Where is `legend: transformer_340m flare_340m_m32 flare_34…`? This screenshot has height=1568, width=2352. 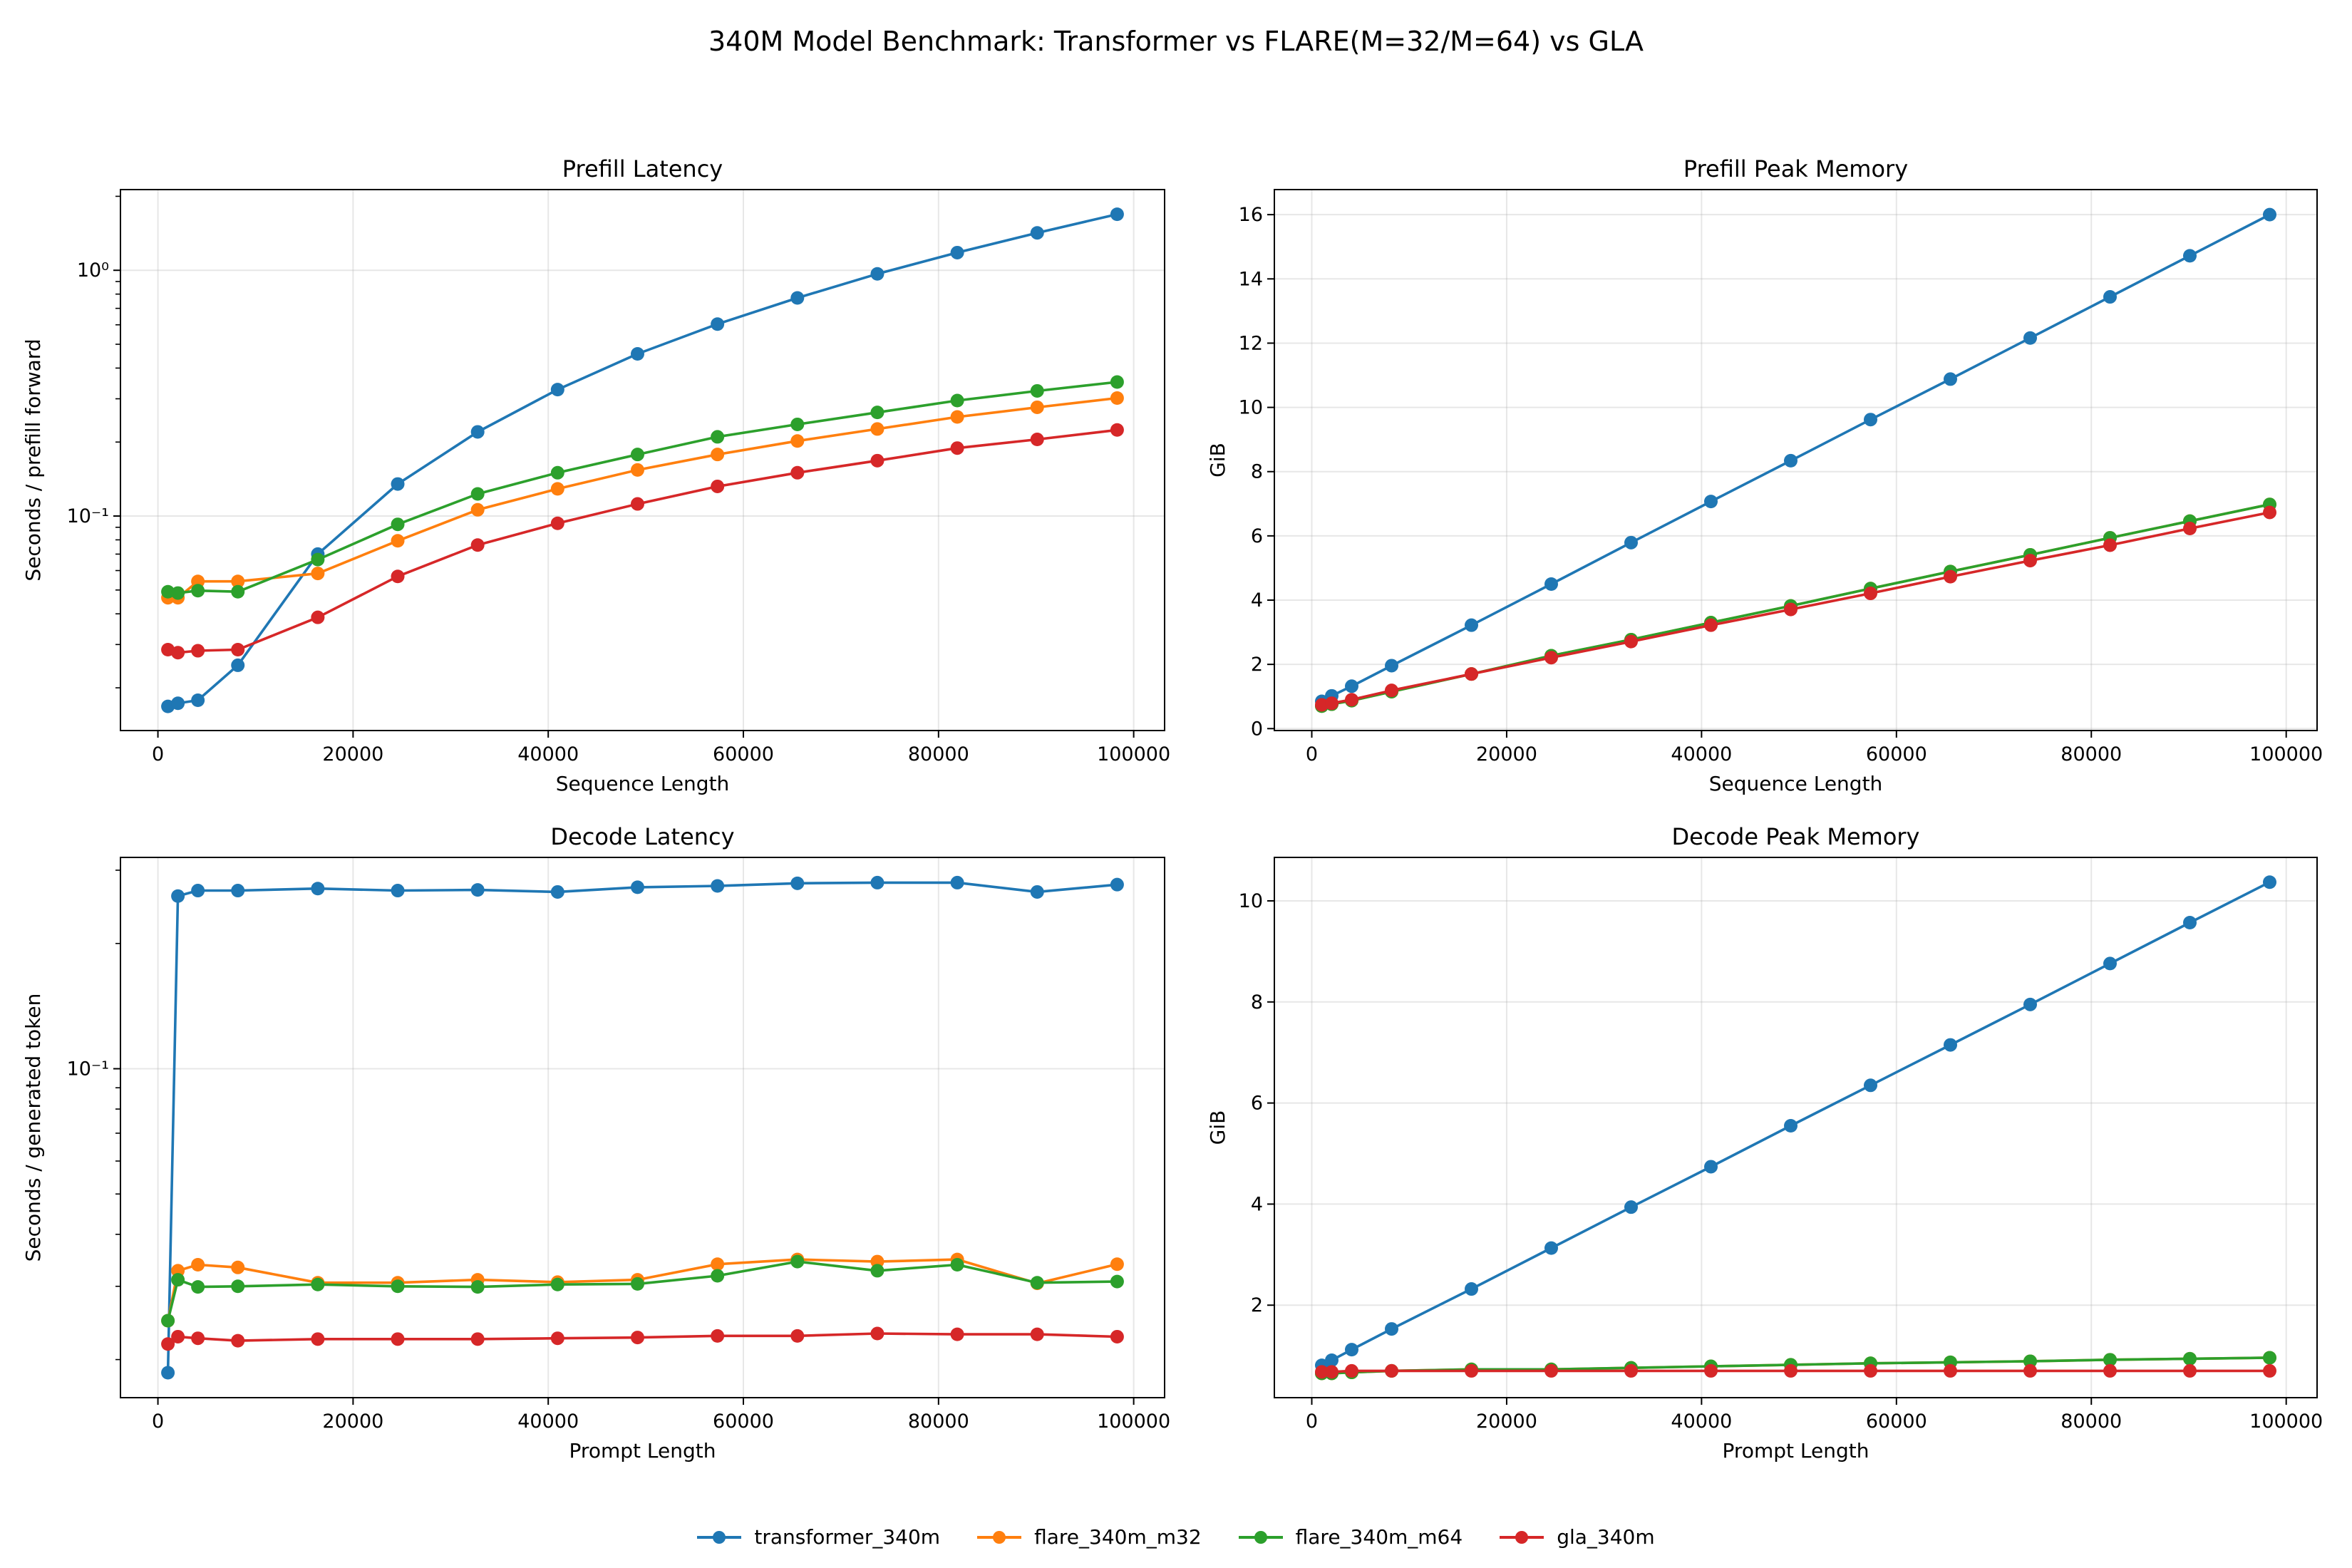
legend: transformer_340m flare_340m_m32 flare_34… is located at coordinates (1176, 1537).